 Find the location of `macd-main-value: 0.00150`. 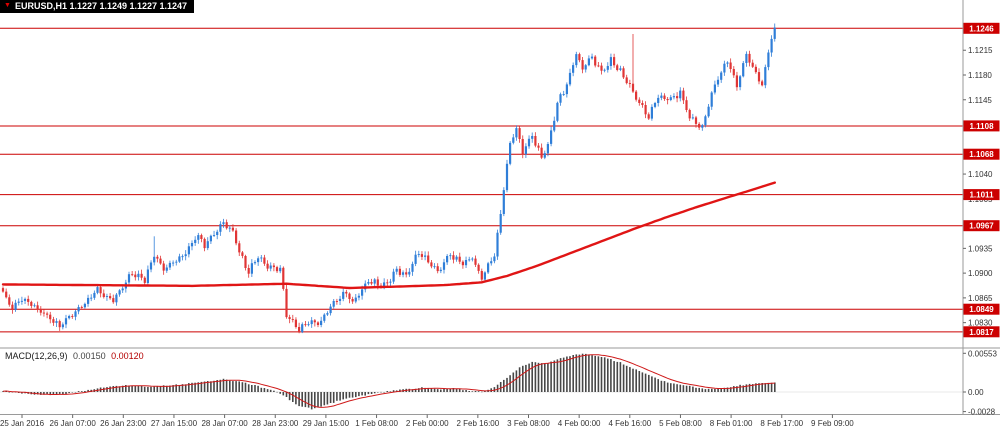

macd-main-value: 0.00150 is located at coordinates (89, 356).